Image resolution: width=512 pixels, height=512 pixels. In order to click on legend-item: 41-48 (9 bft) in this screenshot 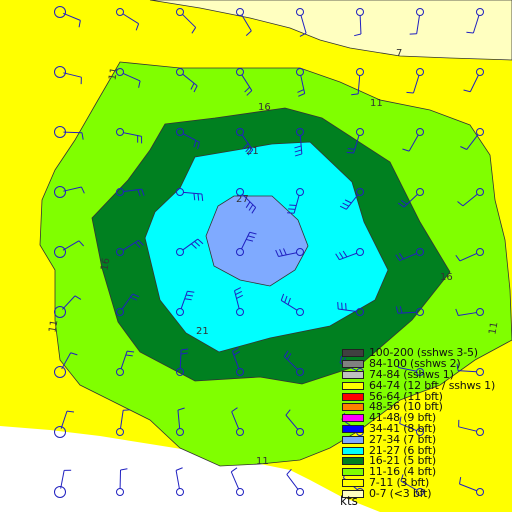, I will do `click(426, 418)`.